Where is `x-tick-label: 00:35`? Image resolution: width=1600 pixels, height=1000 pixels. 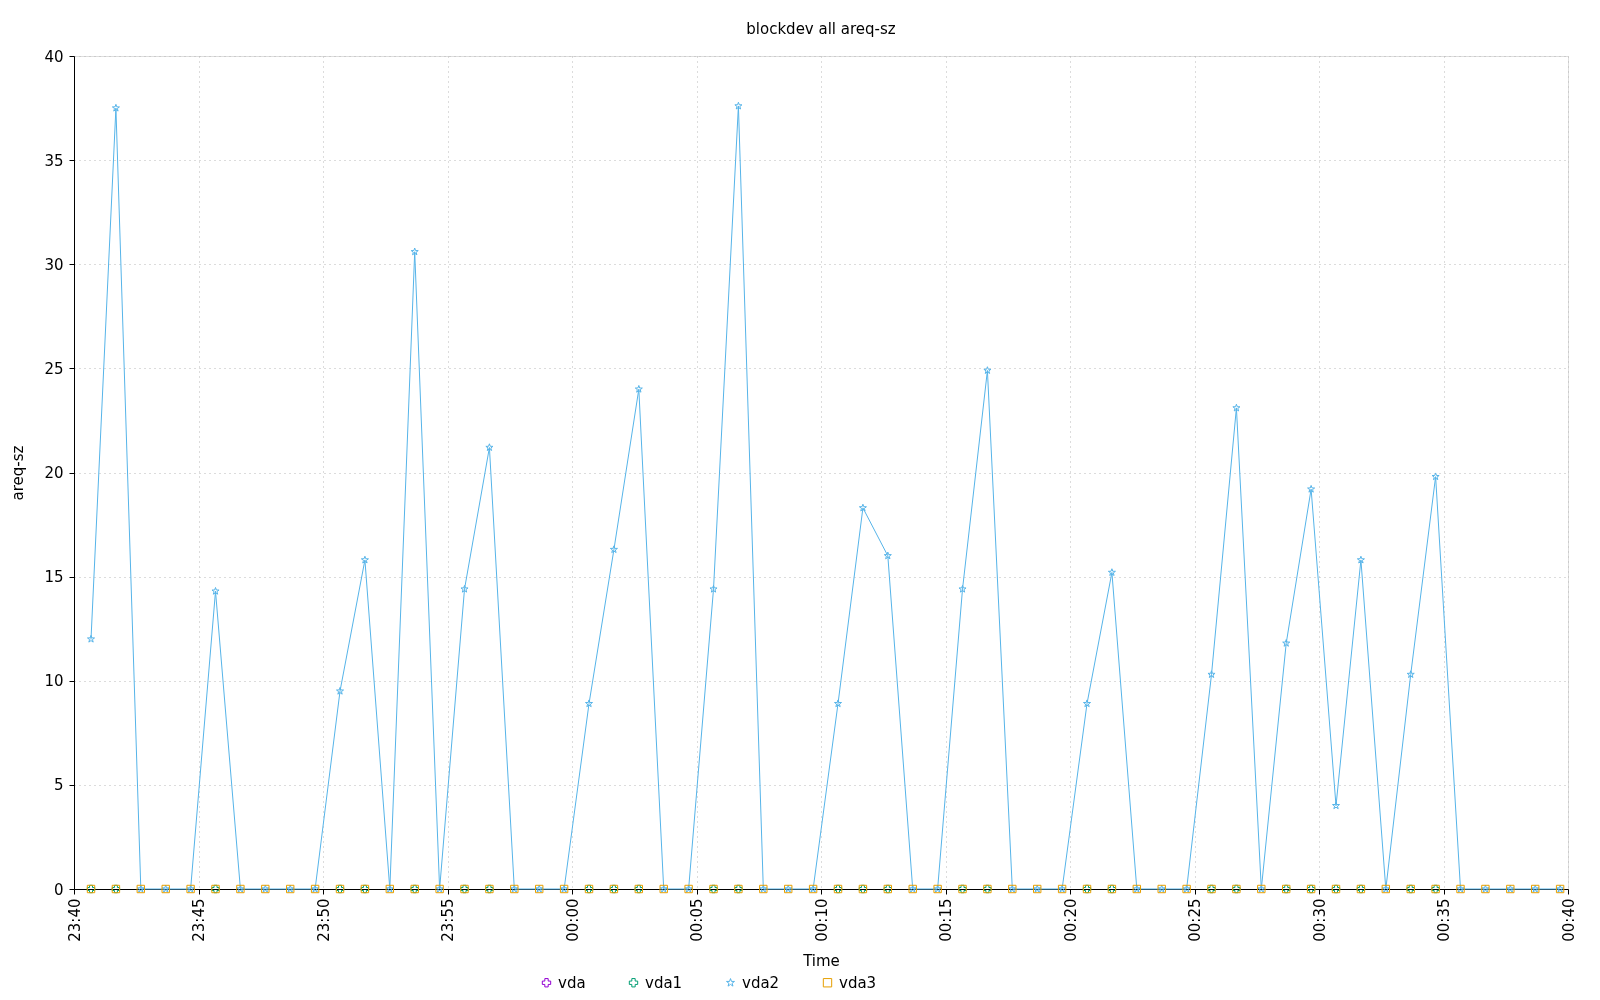 x-tick-label: 00:35 is located at coordinates (1444, 920).